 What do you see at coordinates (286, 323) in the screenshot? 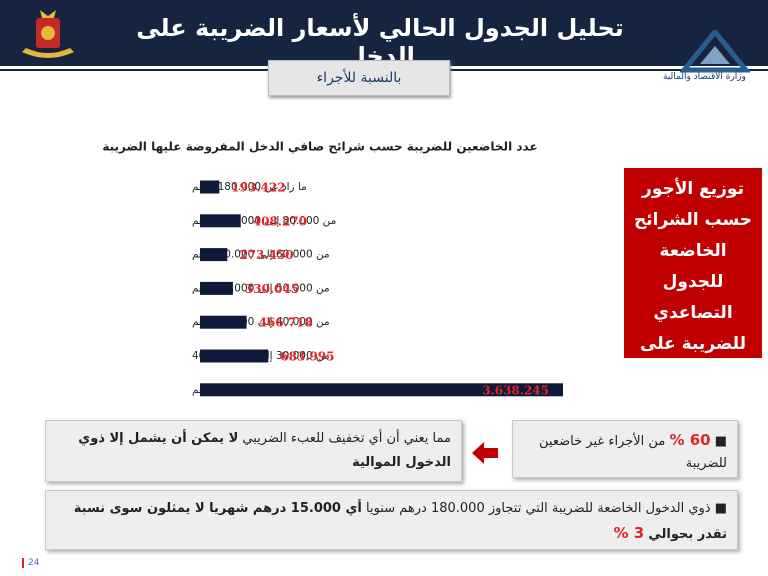
I see `value-label: 466.718` at bounding box center [286, 323].